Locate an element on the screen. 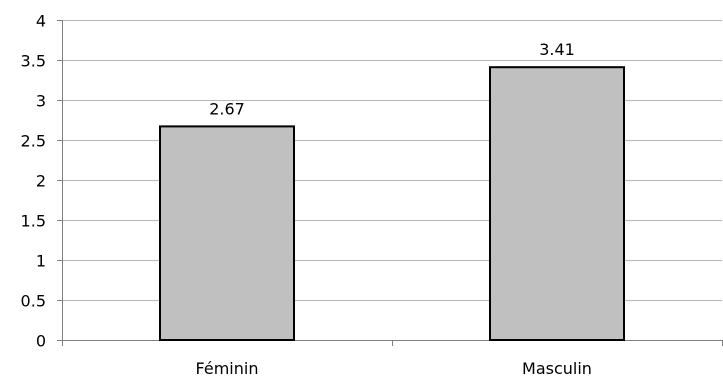  y-tick-label: 1 is located at coordinates (41, 261).